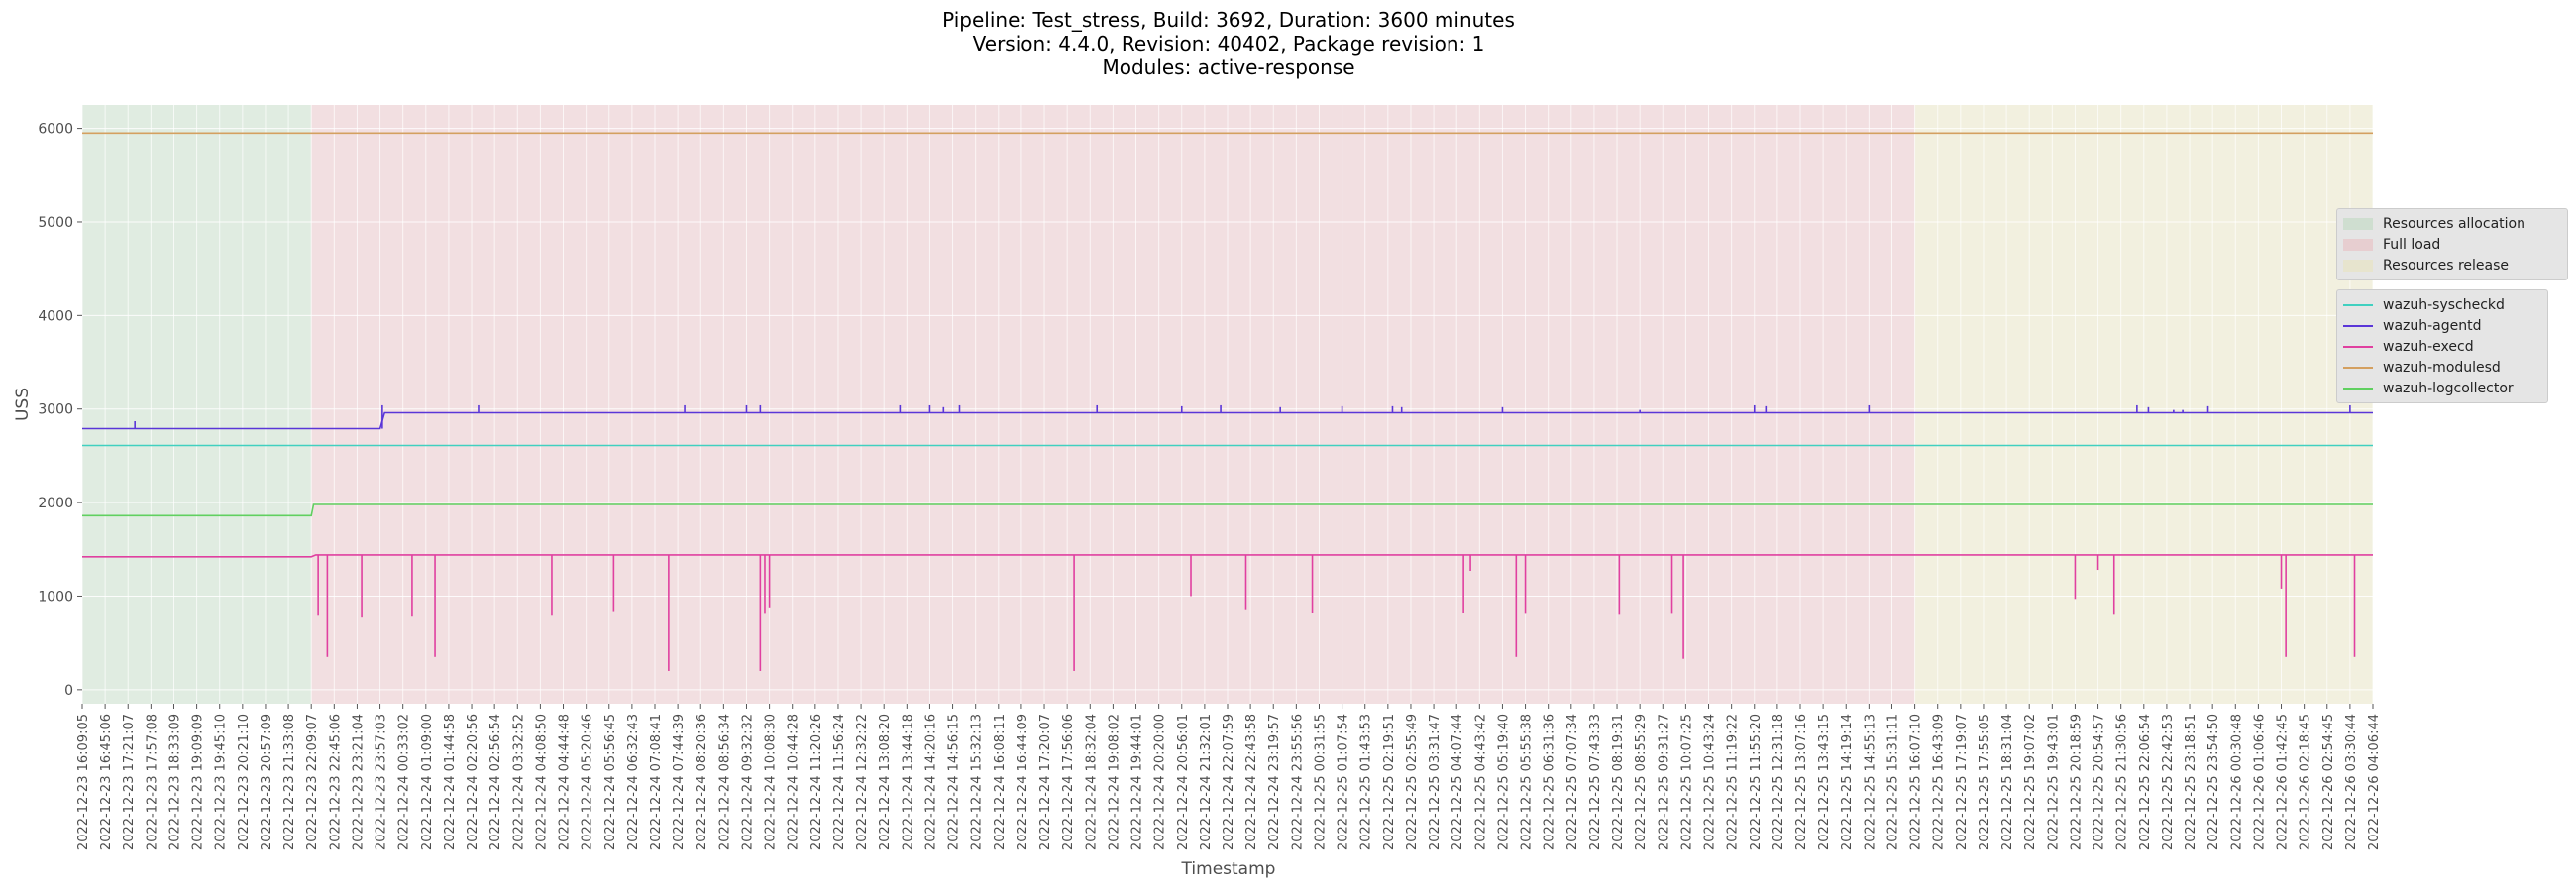  What do you see at coordinates (2259, 782) in the screenshot?
I see `x-tick-label: 2022-12-26 01:06:46` at bounding box center [2259, 782].